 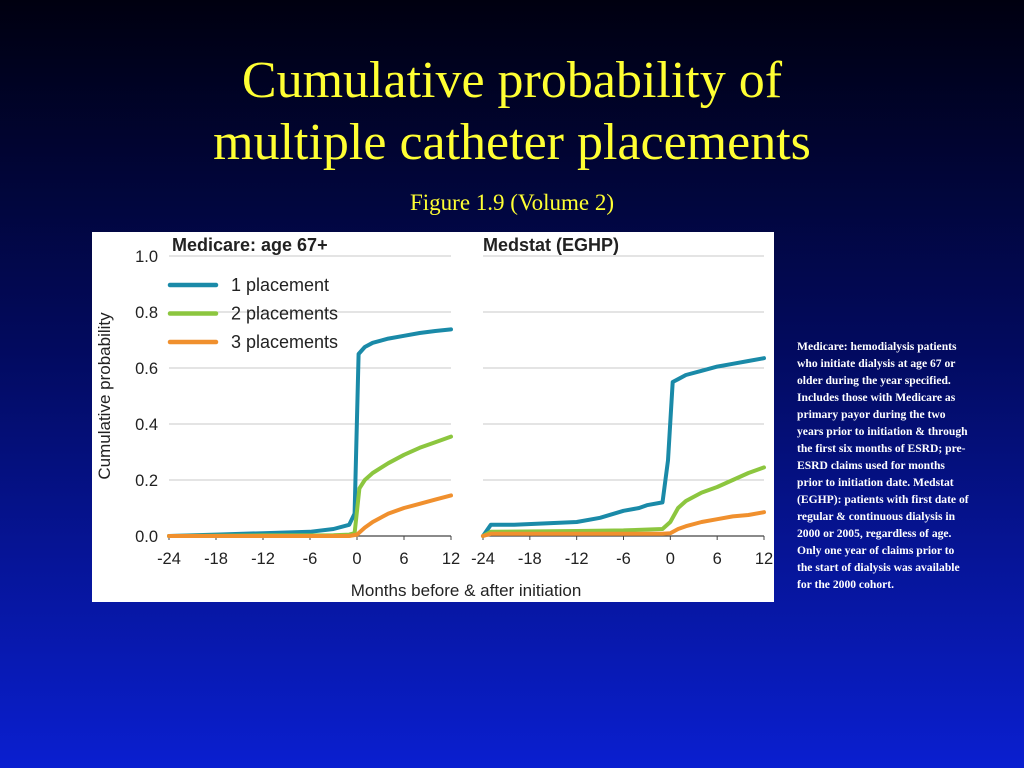 What do you see at coordinates (512, 142) in the screenshot?
I see `slide-title-line2: multiple catheter placements` at bounding box center [512, 142].